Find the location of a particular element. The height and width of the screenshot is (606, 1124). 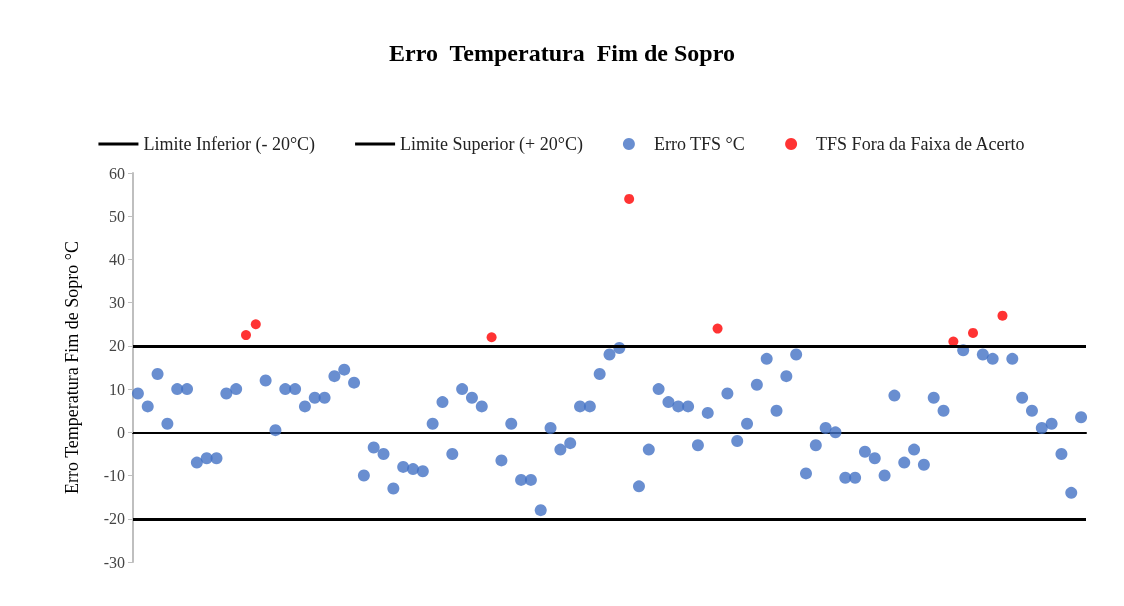

y-tick-label: 10 is located at coordinates (117, 389).